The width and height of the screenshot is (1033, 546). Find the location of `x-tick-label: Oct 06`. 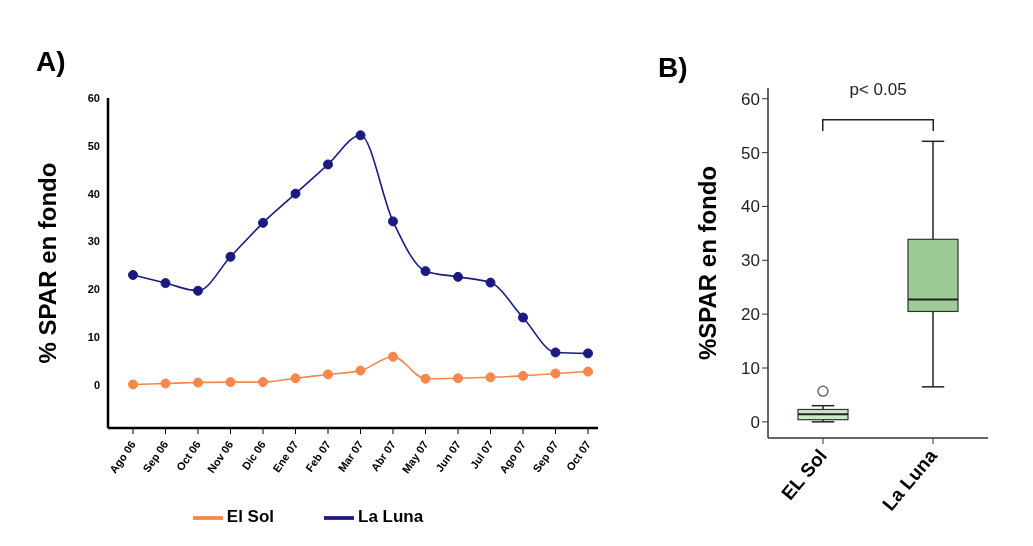

x-tick-label: Oct 06 is located at coordinates (188, 455).